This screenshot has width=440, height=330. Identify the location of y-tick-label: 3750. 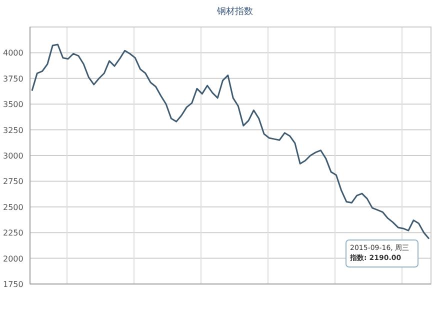
(13, 79).